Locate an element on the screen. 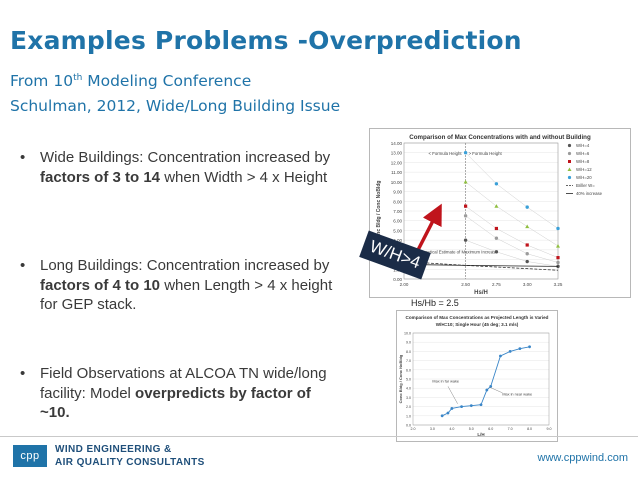 Image resolution: width=638 pixels, height=479 pixels. cpp-logo: cpp is located at coordinates (30, 456).